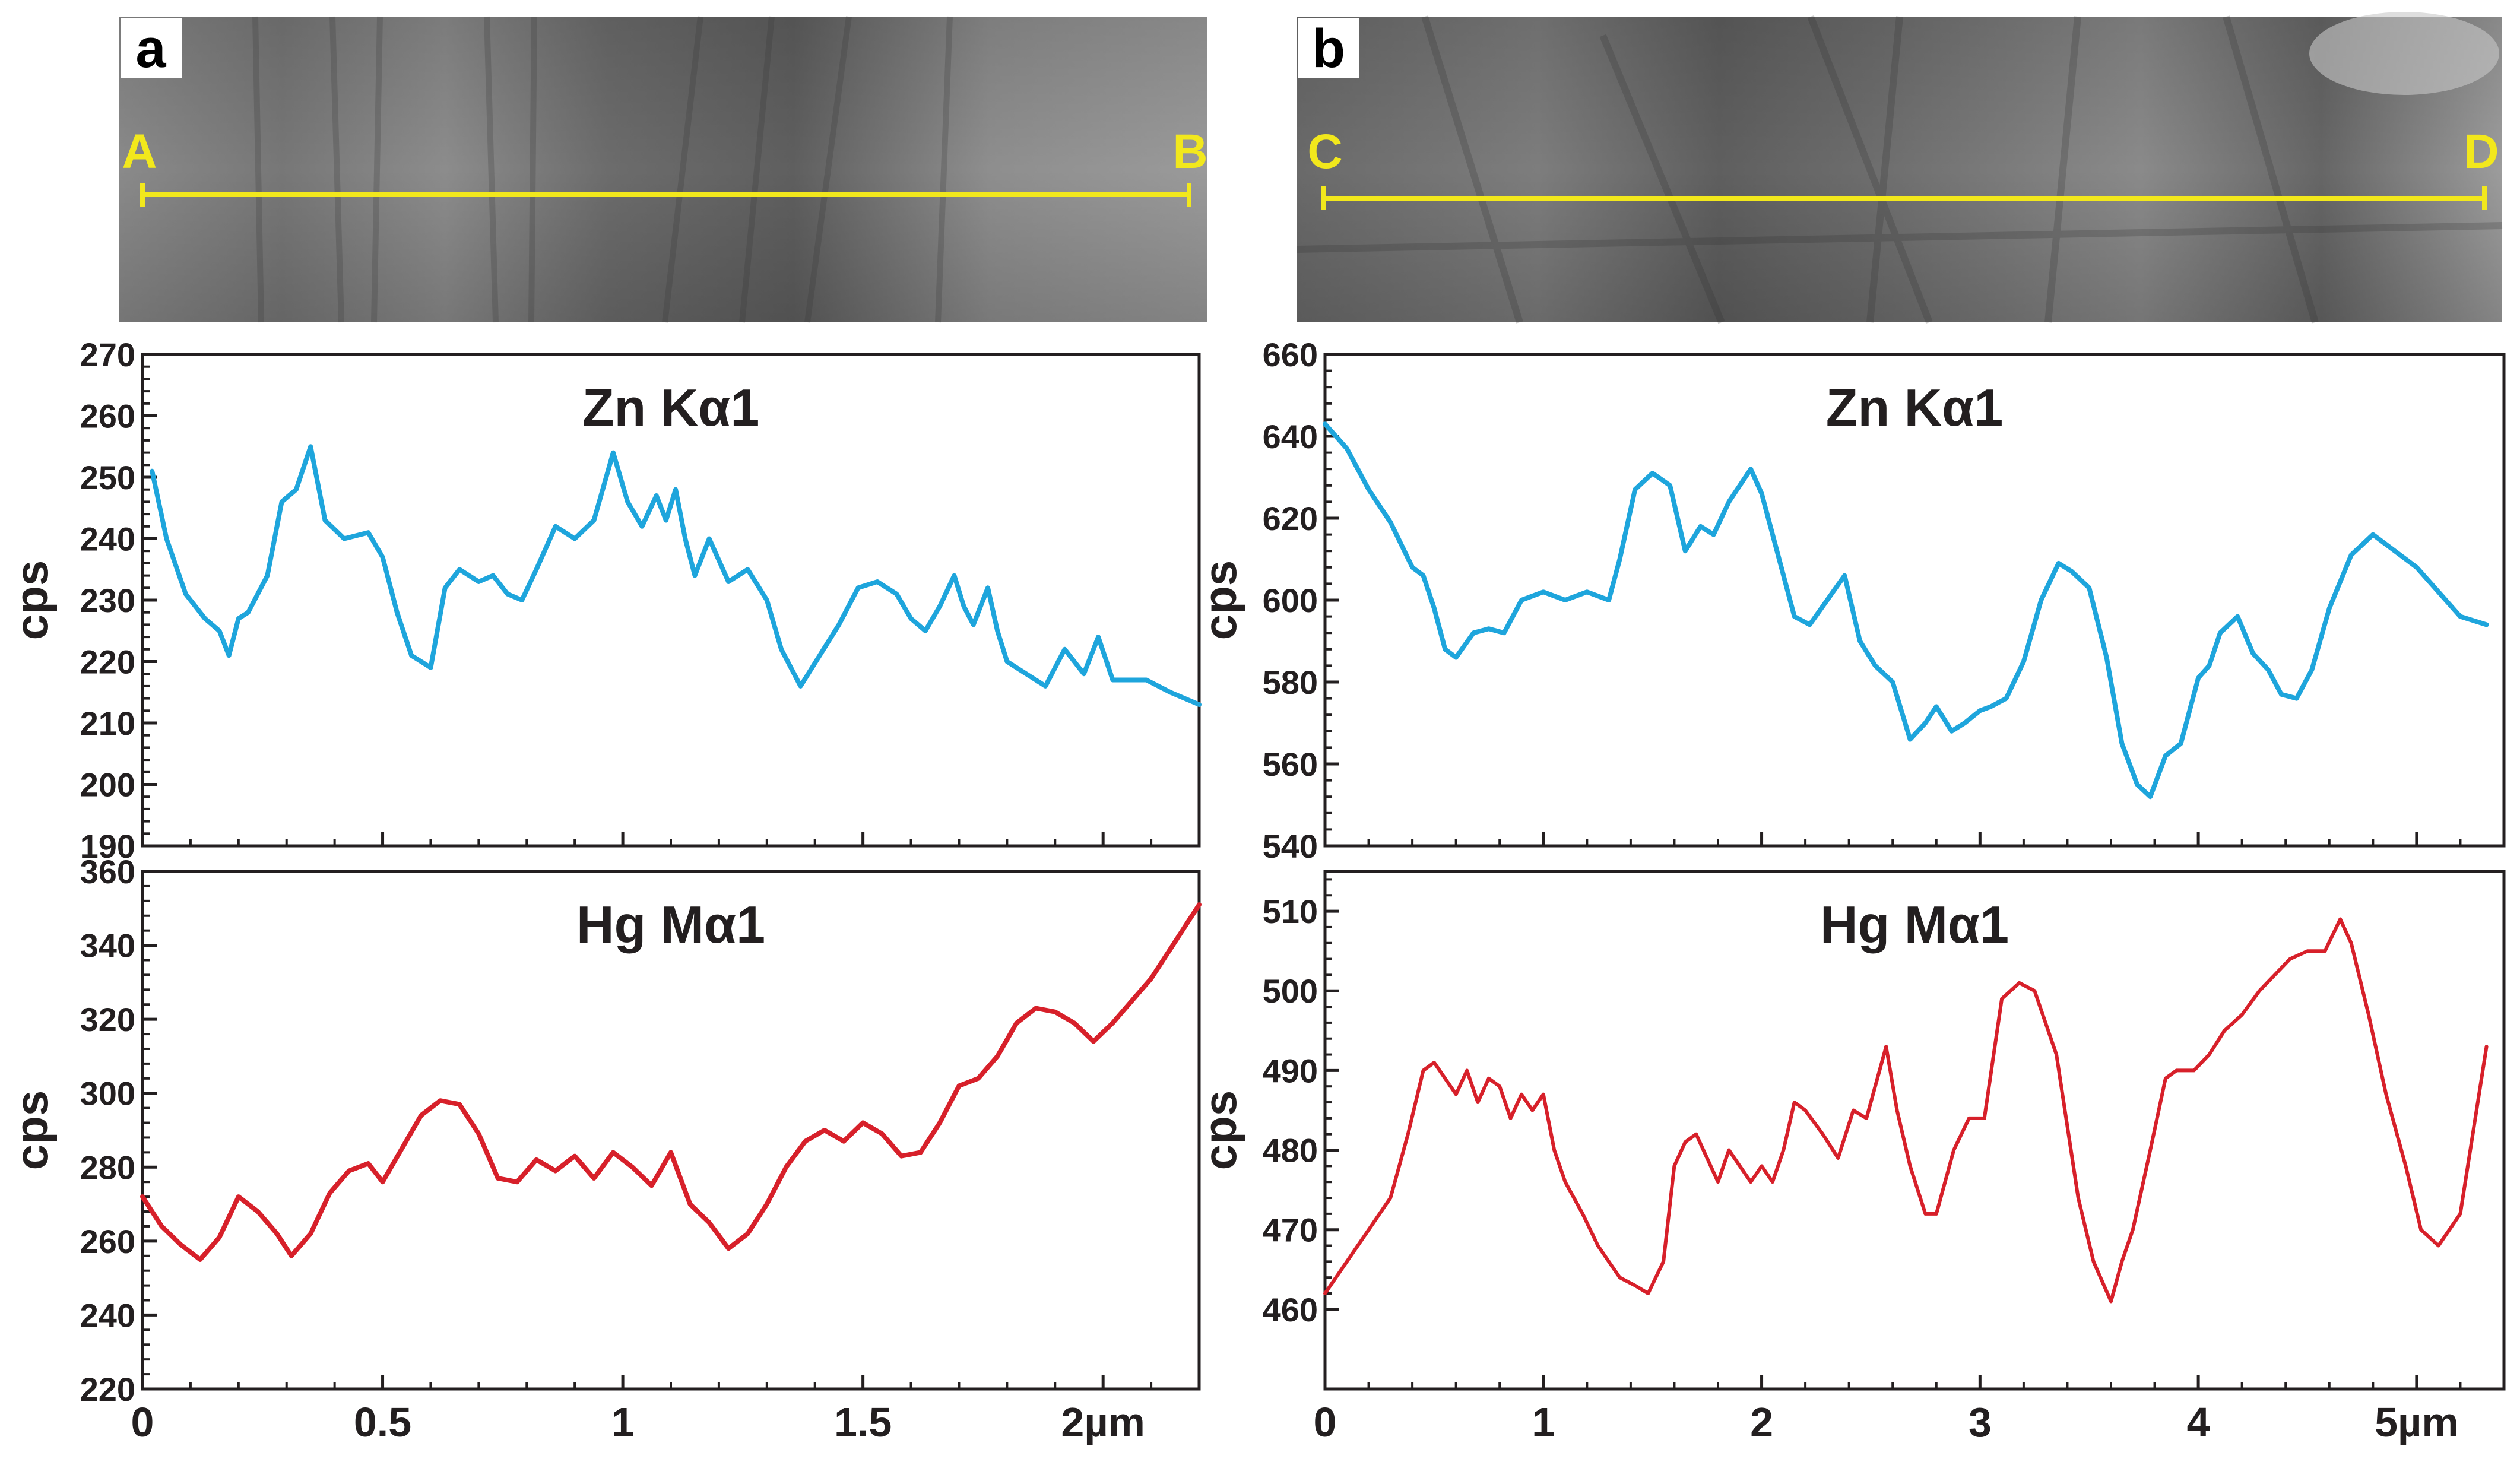 This screenshot has height=1462, width=2520. Describe the element at coordinates (2198, 1422) in the screenshot. I see `chart-3-x-tick-label: 4` at that location.